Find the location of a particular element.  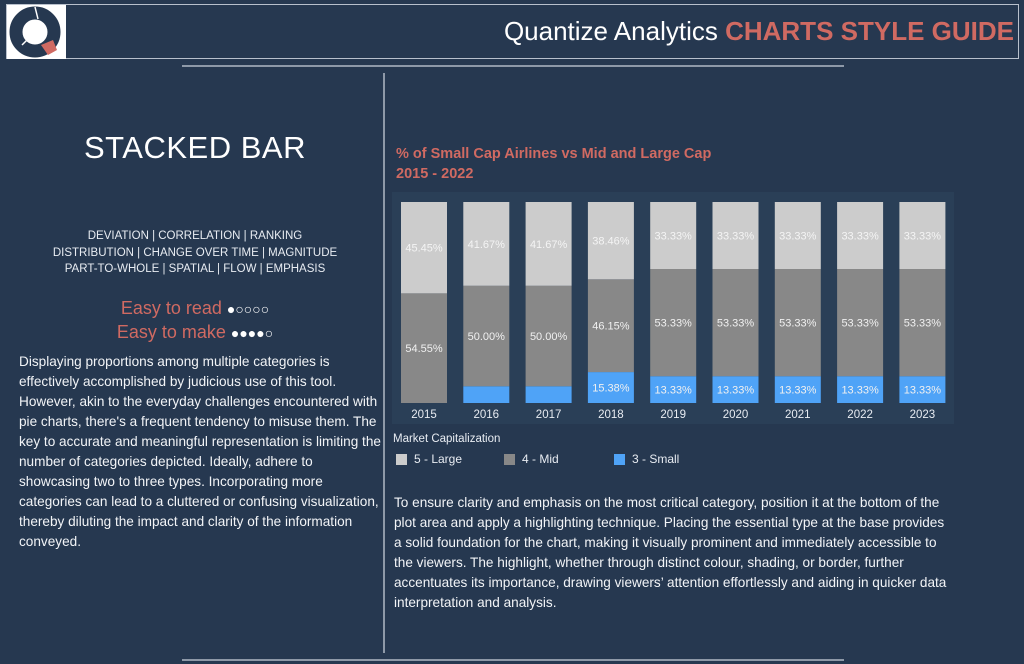

legend-item-large: 5 - Large is located at coordinates (429, 459).